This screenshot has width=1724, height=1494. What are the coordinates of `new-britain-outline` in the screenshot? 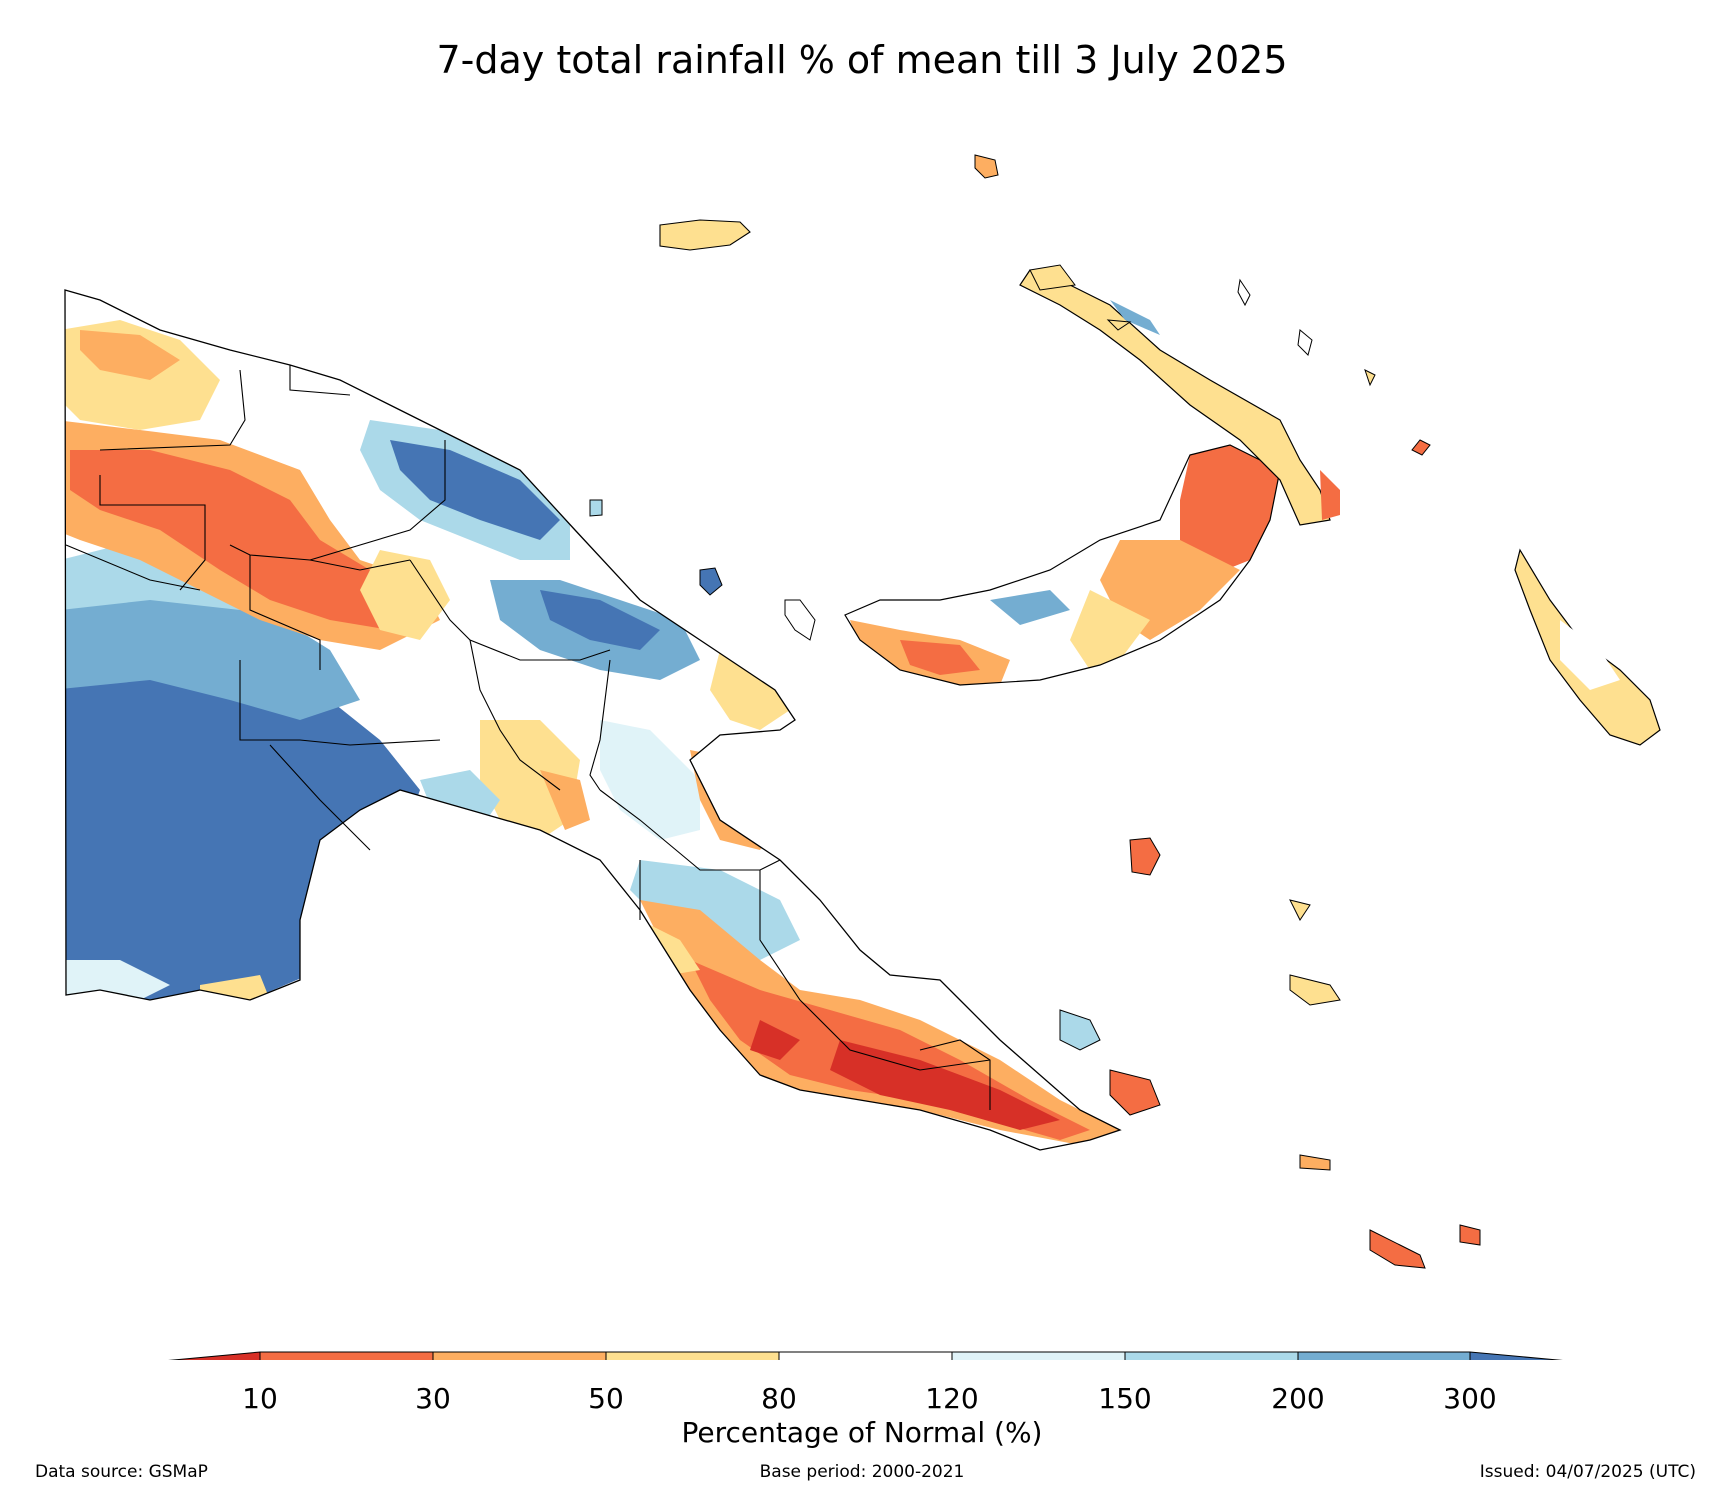 It's located at (1062, 565).